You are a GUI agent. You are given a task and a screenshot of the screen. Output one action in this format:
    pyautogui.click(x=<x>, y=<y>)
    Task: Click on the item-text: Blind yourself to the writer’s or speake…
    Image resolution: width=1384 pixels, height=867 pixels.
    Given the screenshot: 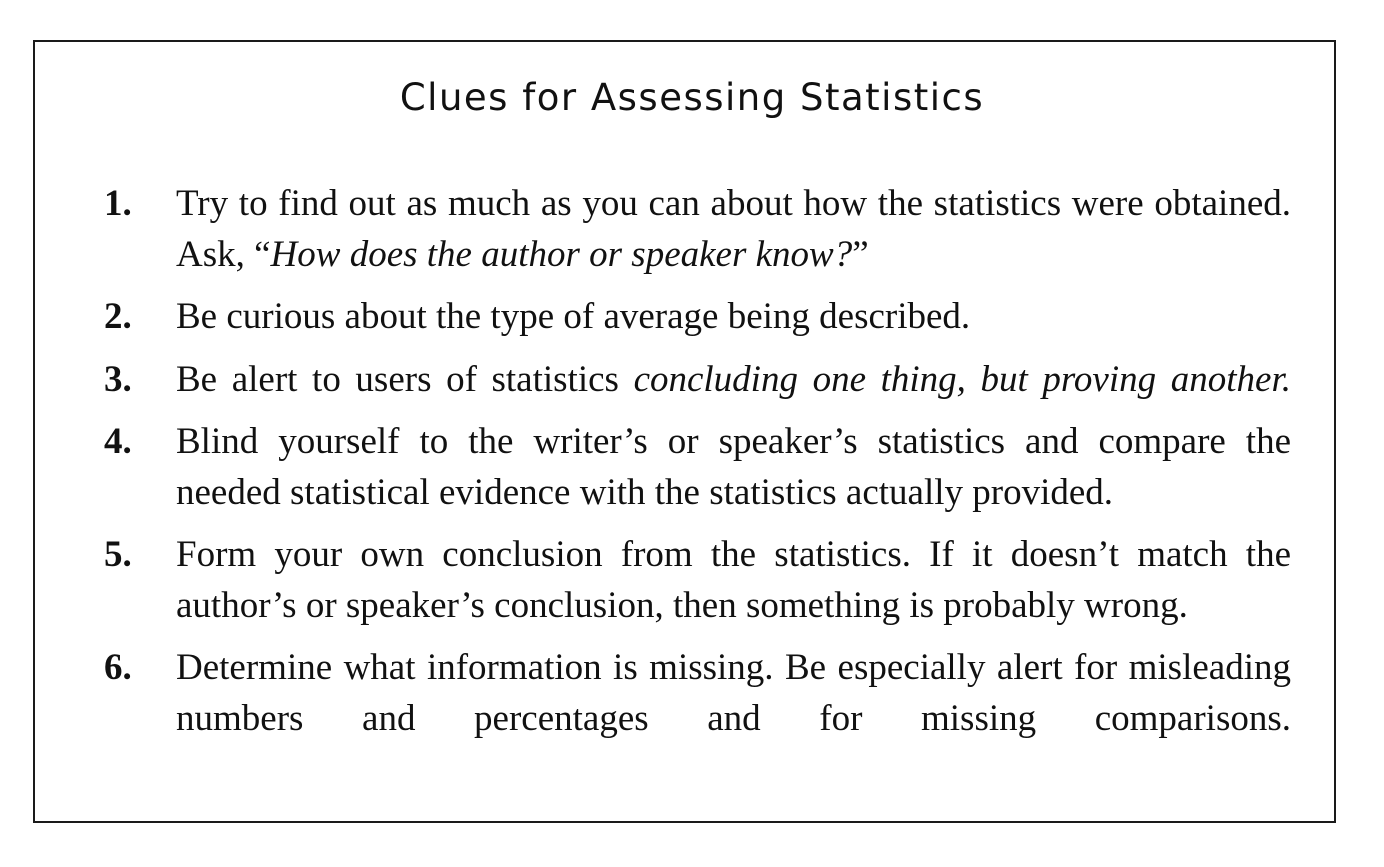 What is the action you would take?
    pyautogui.click(x=733, y=467)
    